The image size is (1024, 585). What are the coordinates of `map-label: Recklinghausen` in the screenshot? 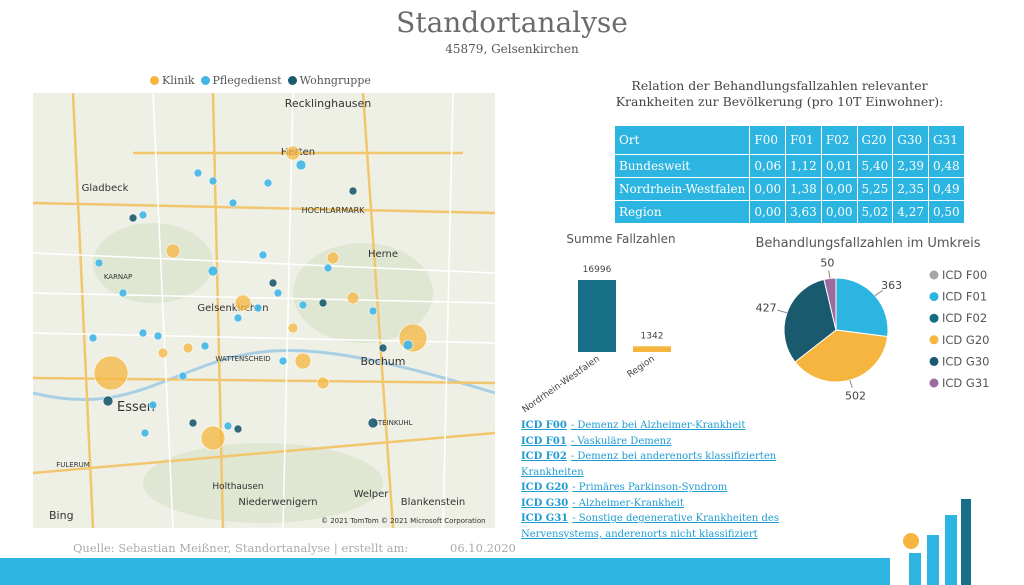 It's located at (328, 103).